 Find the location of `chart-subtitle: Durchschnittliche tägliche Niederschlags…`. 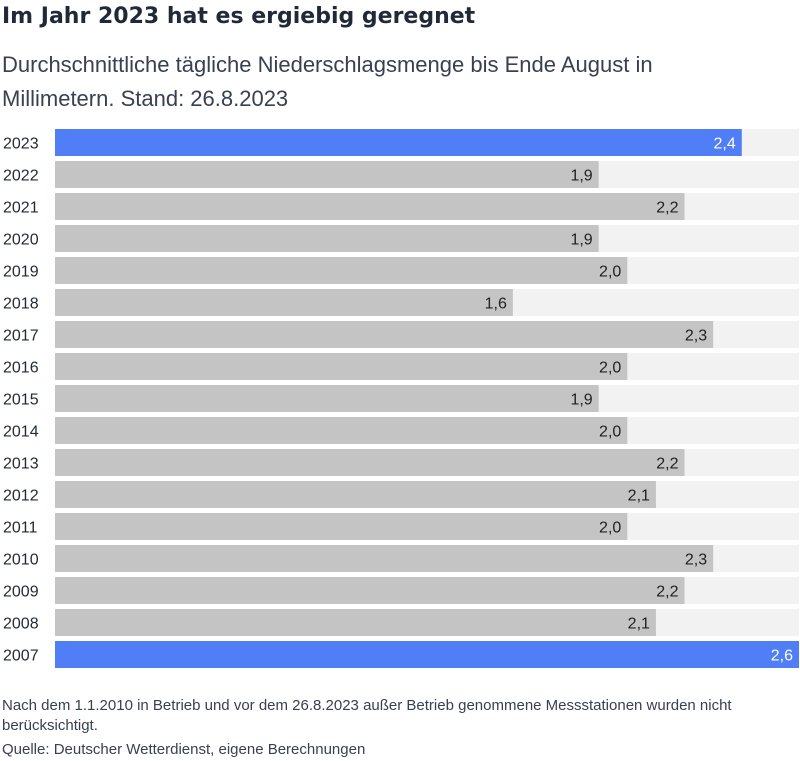

chart-subtitle: Durchschnittliche tägliche Niederschlags… is located at coordinates (327, 81).